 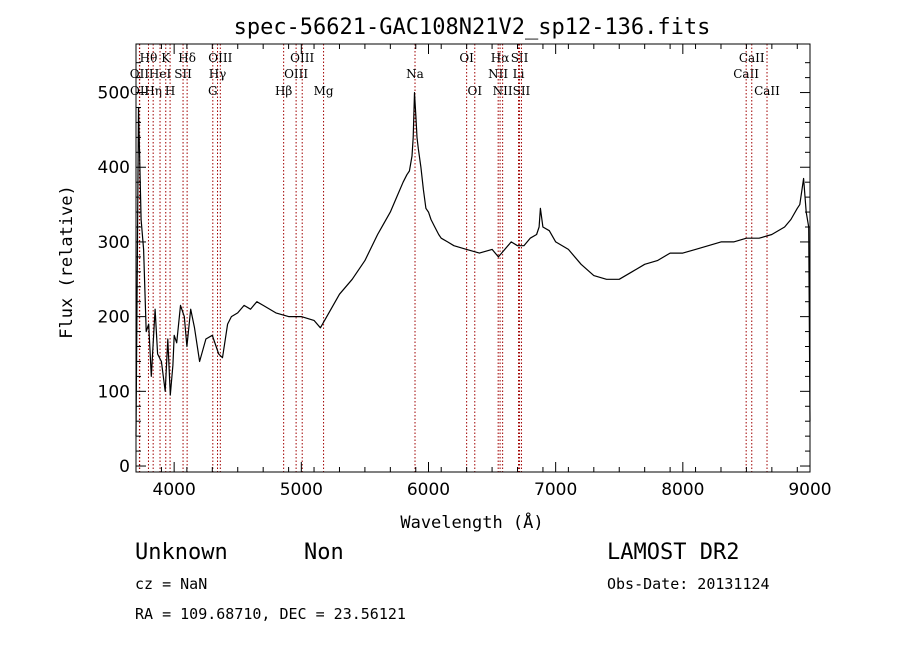 I want to click on marker-label-17: OI, so click(x=466, y=58).